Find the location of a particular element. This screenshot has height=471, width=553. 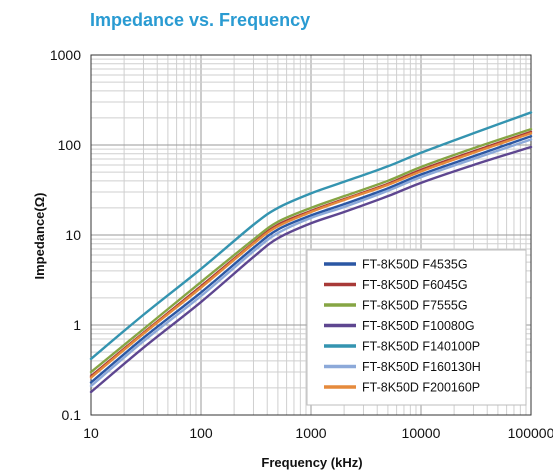

chart-title: Impedance vs. Frequency is located at coordinates (200, 20).